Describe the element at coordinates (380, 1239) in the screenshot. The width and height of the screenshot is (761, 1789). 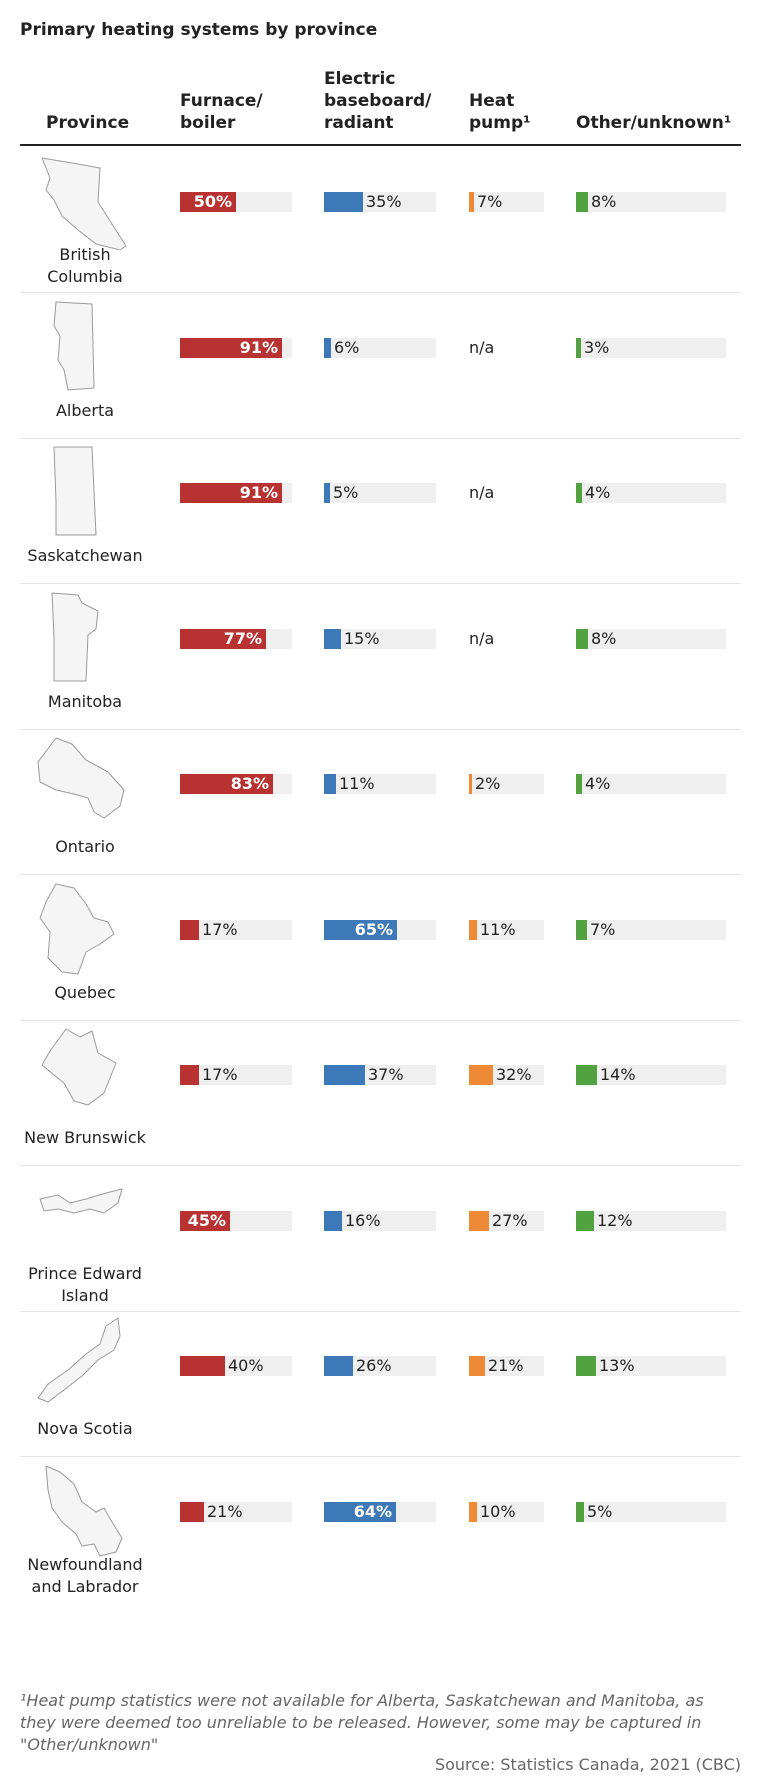
I see `province-row: Prince Edward Island 45% 16% 27% 12%` at that location.